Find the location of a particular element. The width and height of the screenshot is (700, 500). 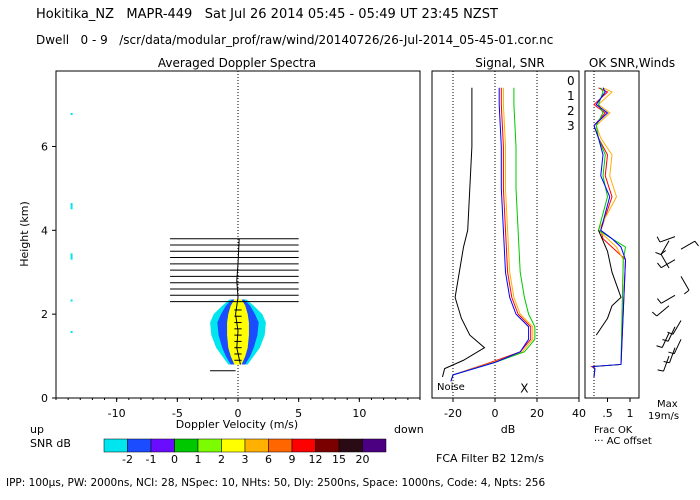

wind-barbs is located at coordinates (675, 304).